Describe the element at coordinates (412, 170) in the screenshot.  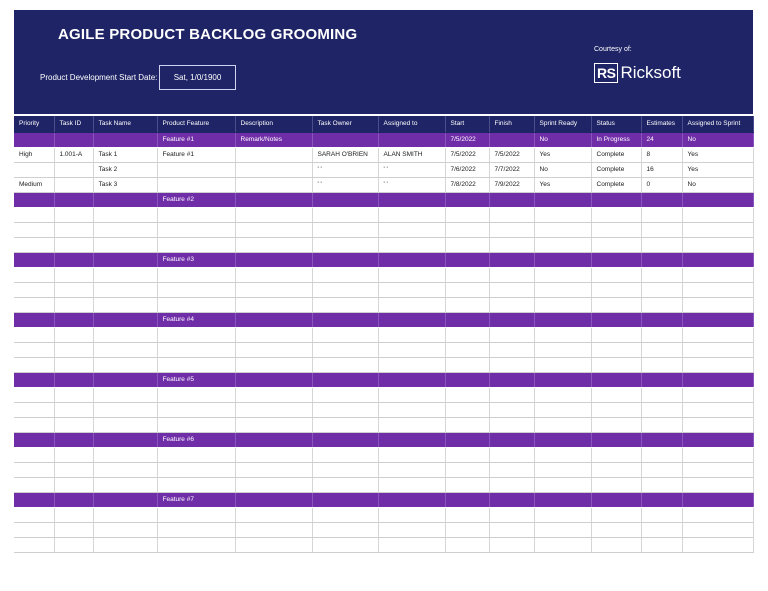
I see `table-cell: ' '` at that location.